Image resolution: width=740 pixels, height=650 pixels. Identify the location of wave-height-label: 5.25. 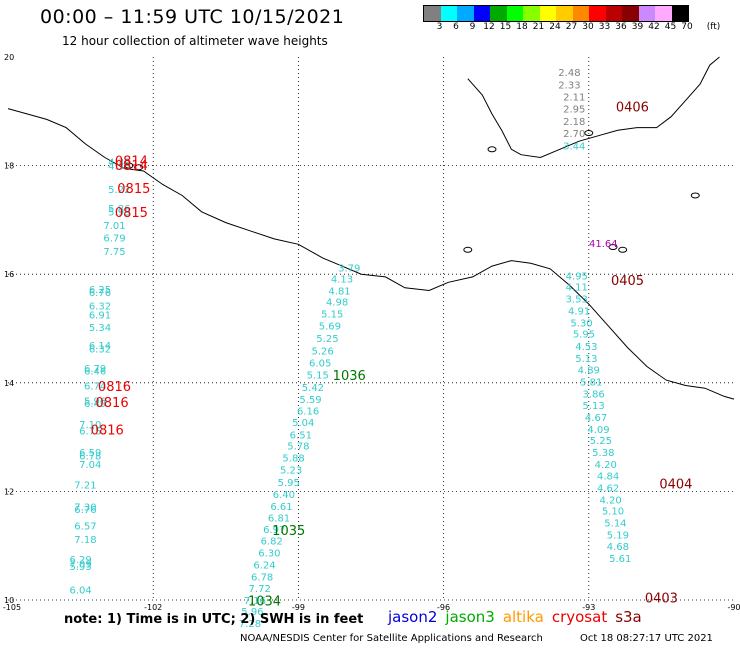
(601, 441).